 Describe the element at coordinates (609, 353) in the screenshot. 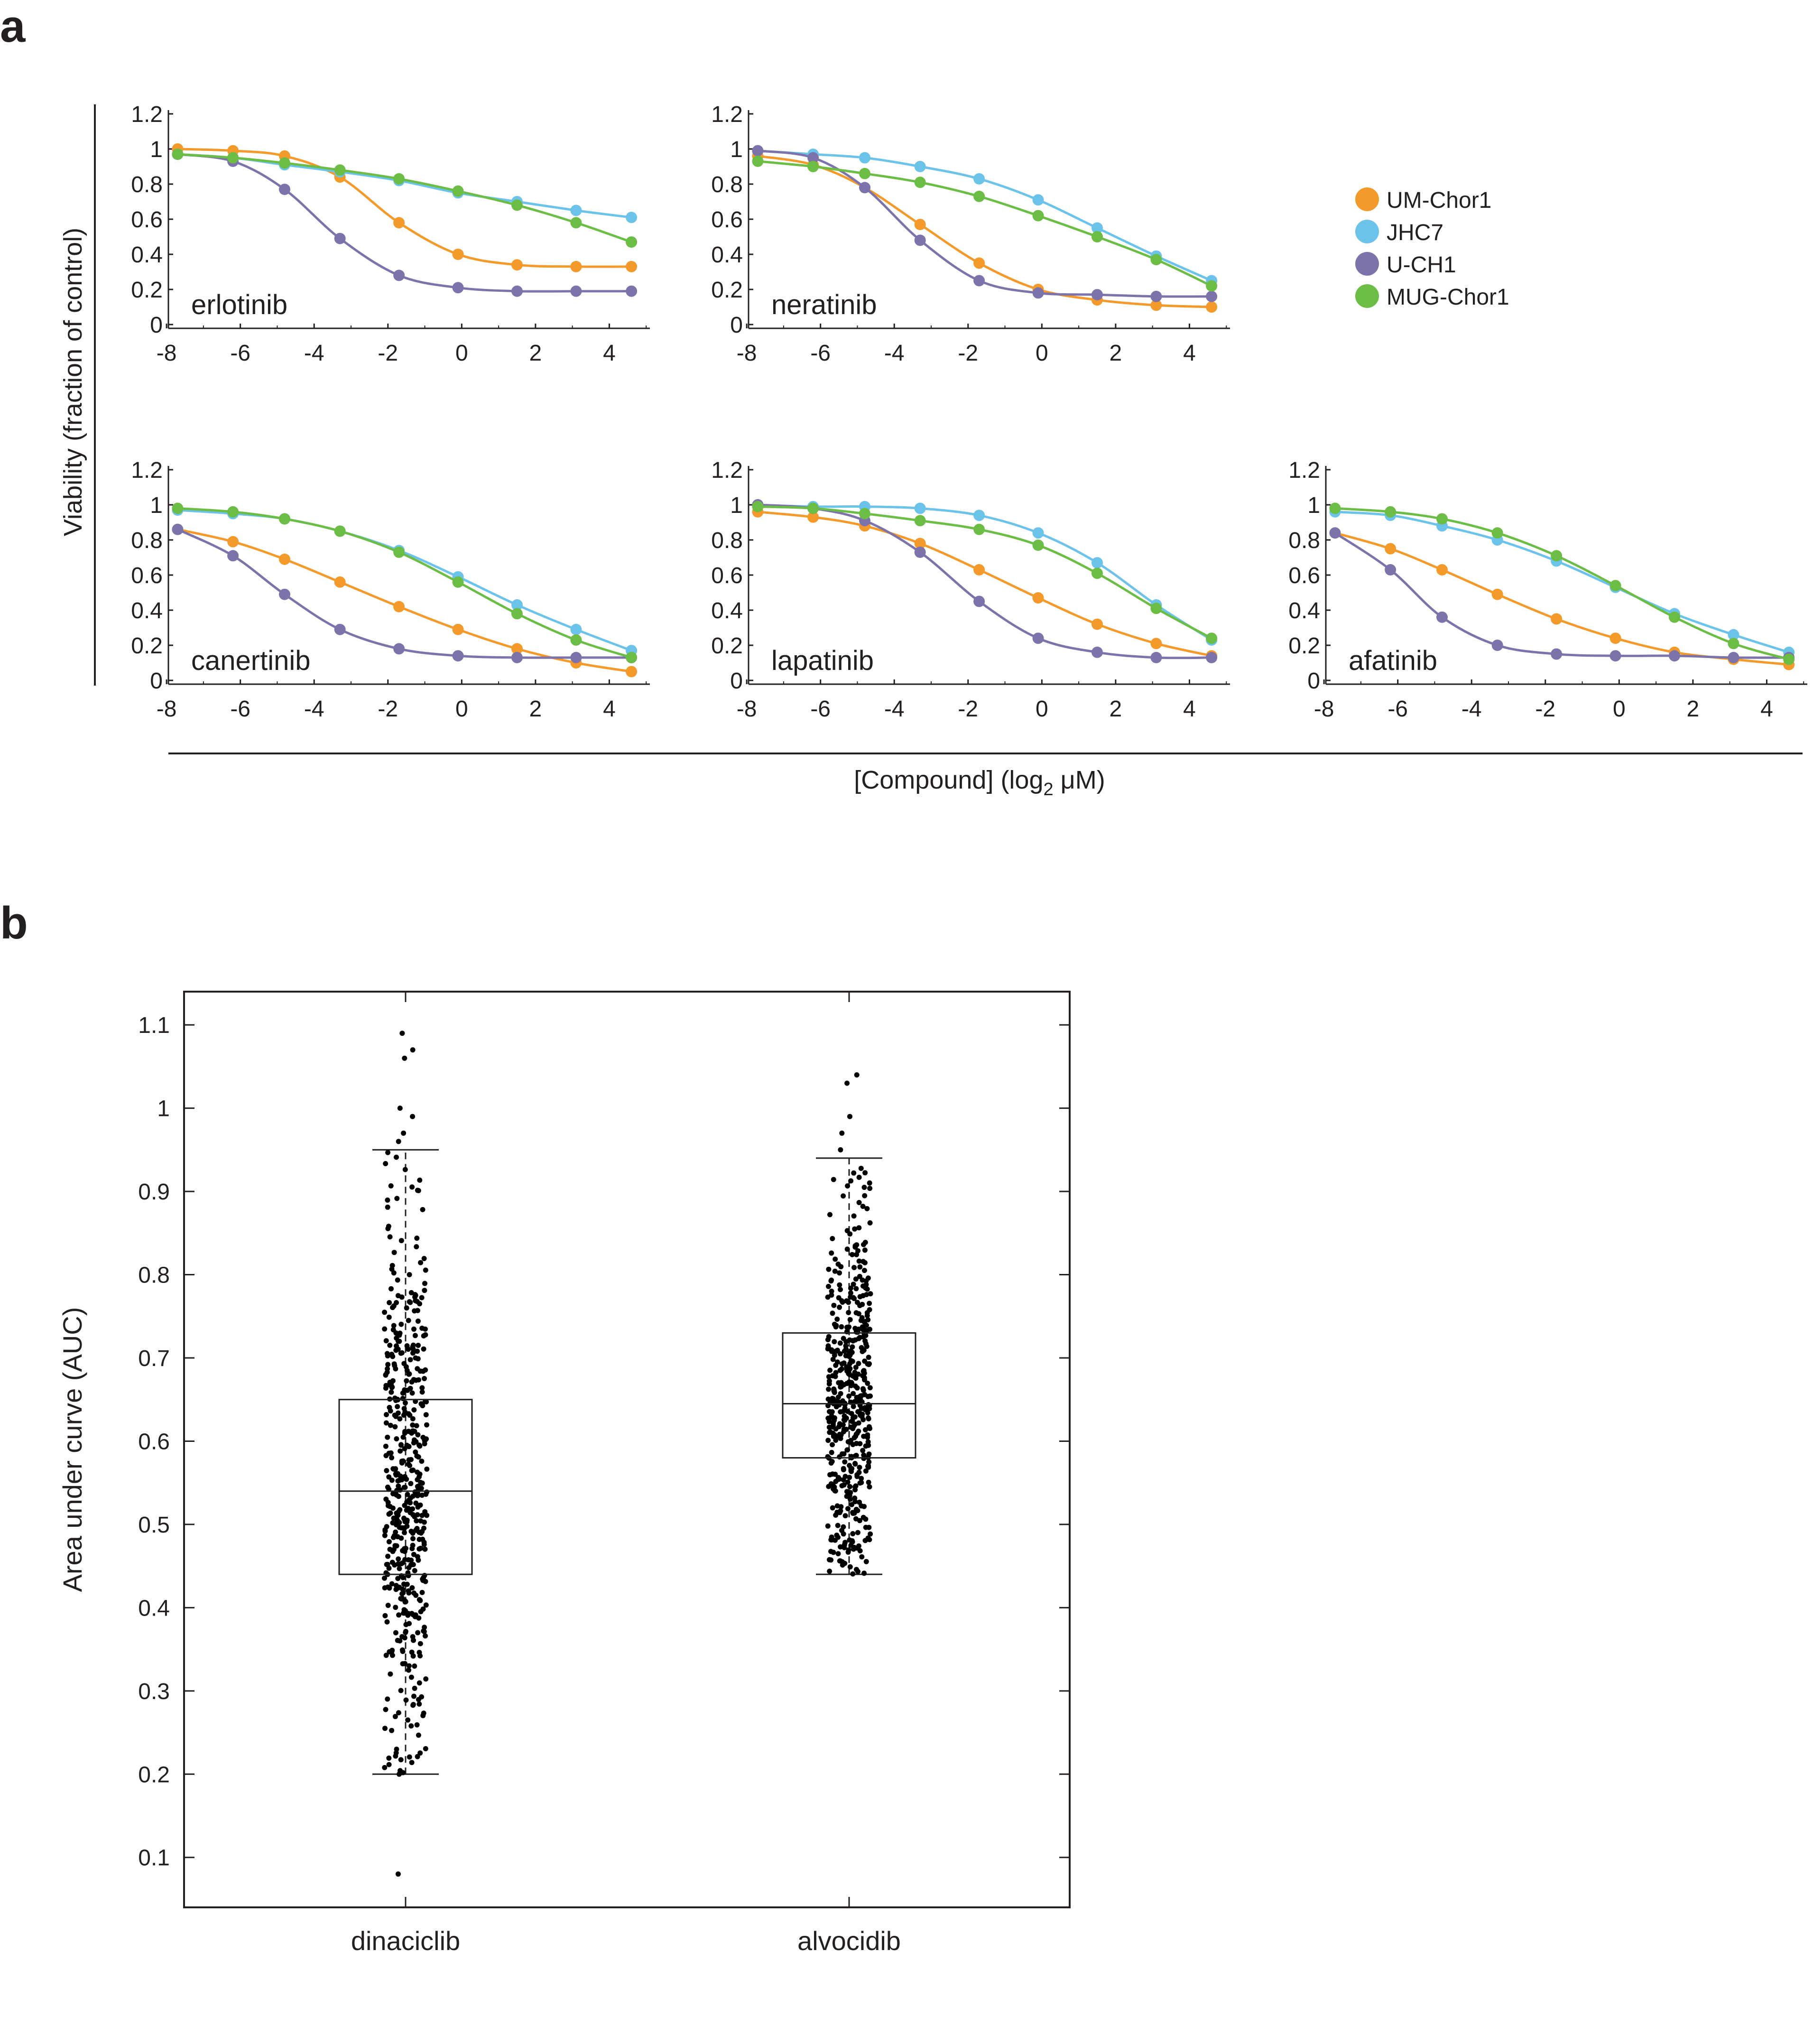

I see `x-tick-label: 4` at that location.